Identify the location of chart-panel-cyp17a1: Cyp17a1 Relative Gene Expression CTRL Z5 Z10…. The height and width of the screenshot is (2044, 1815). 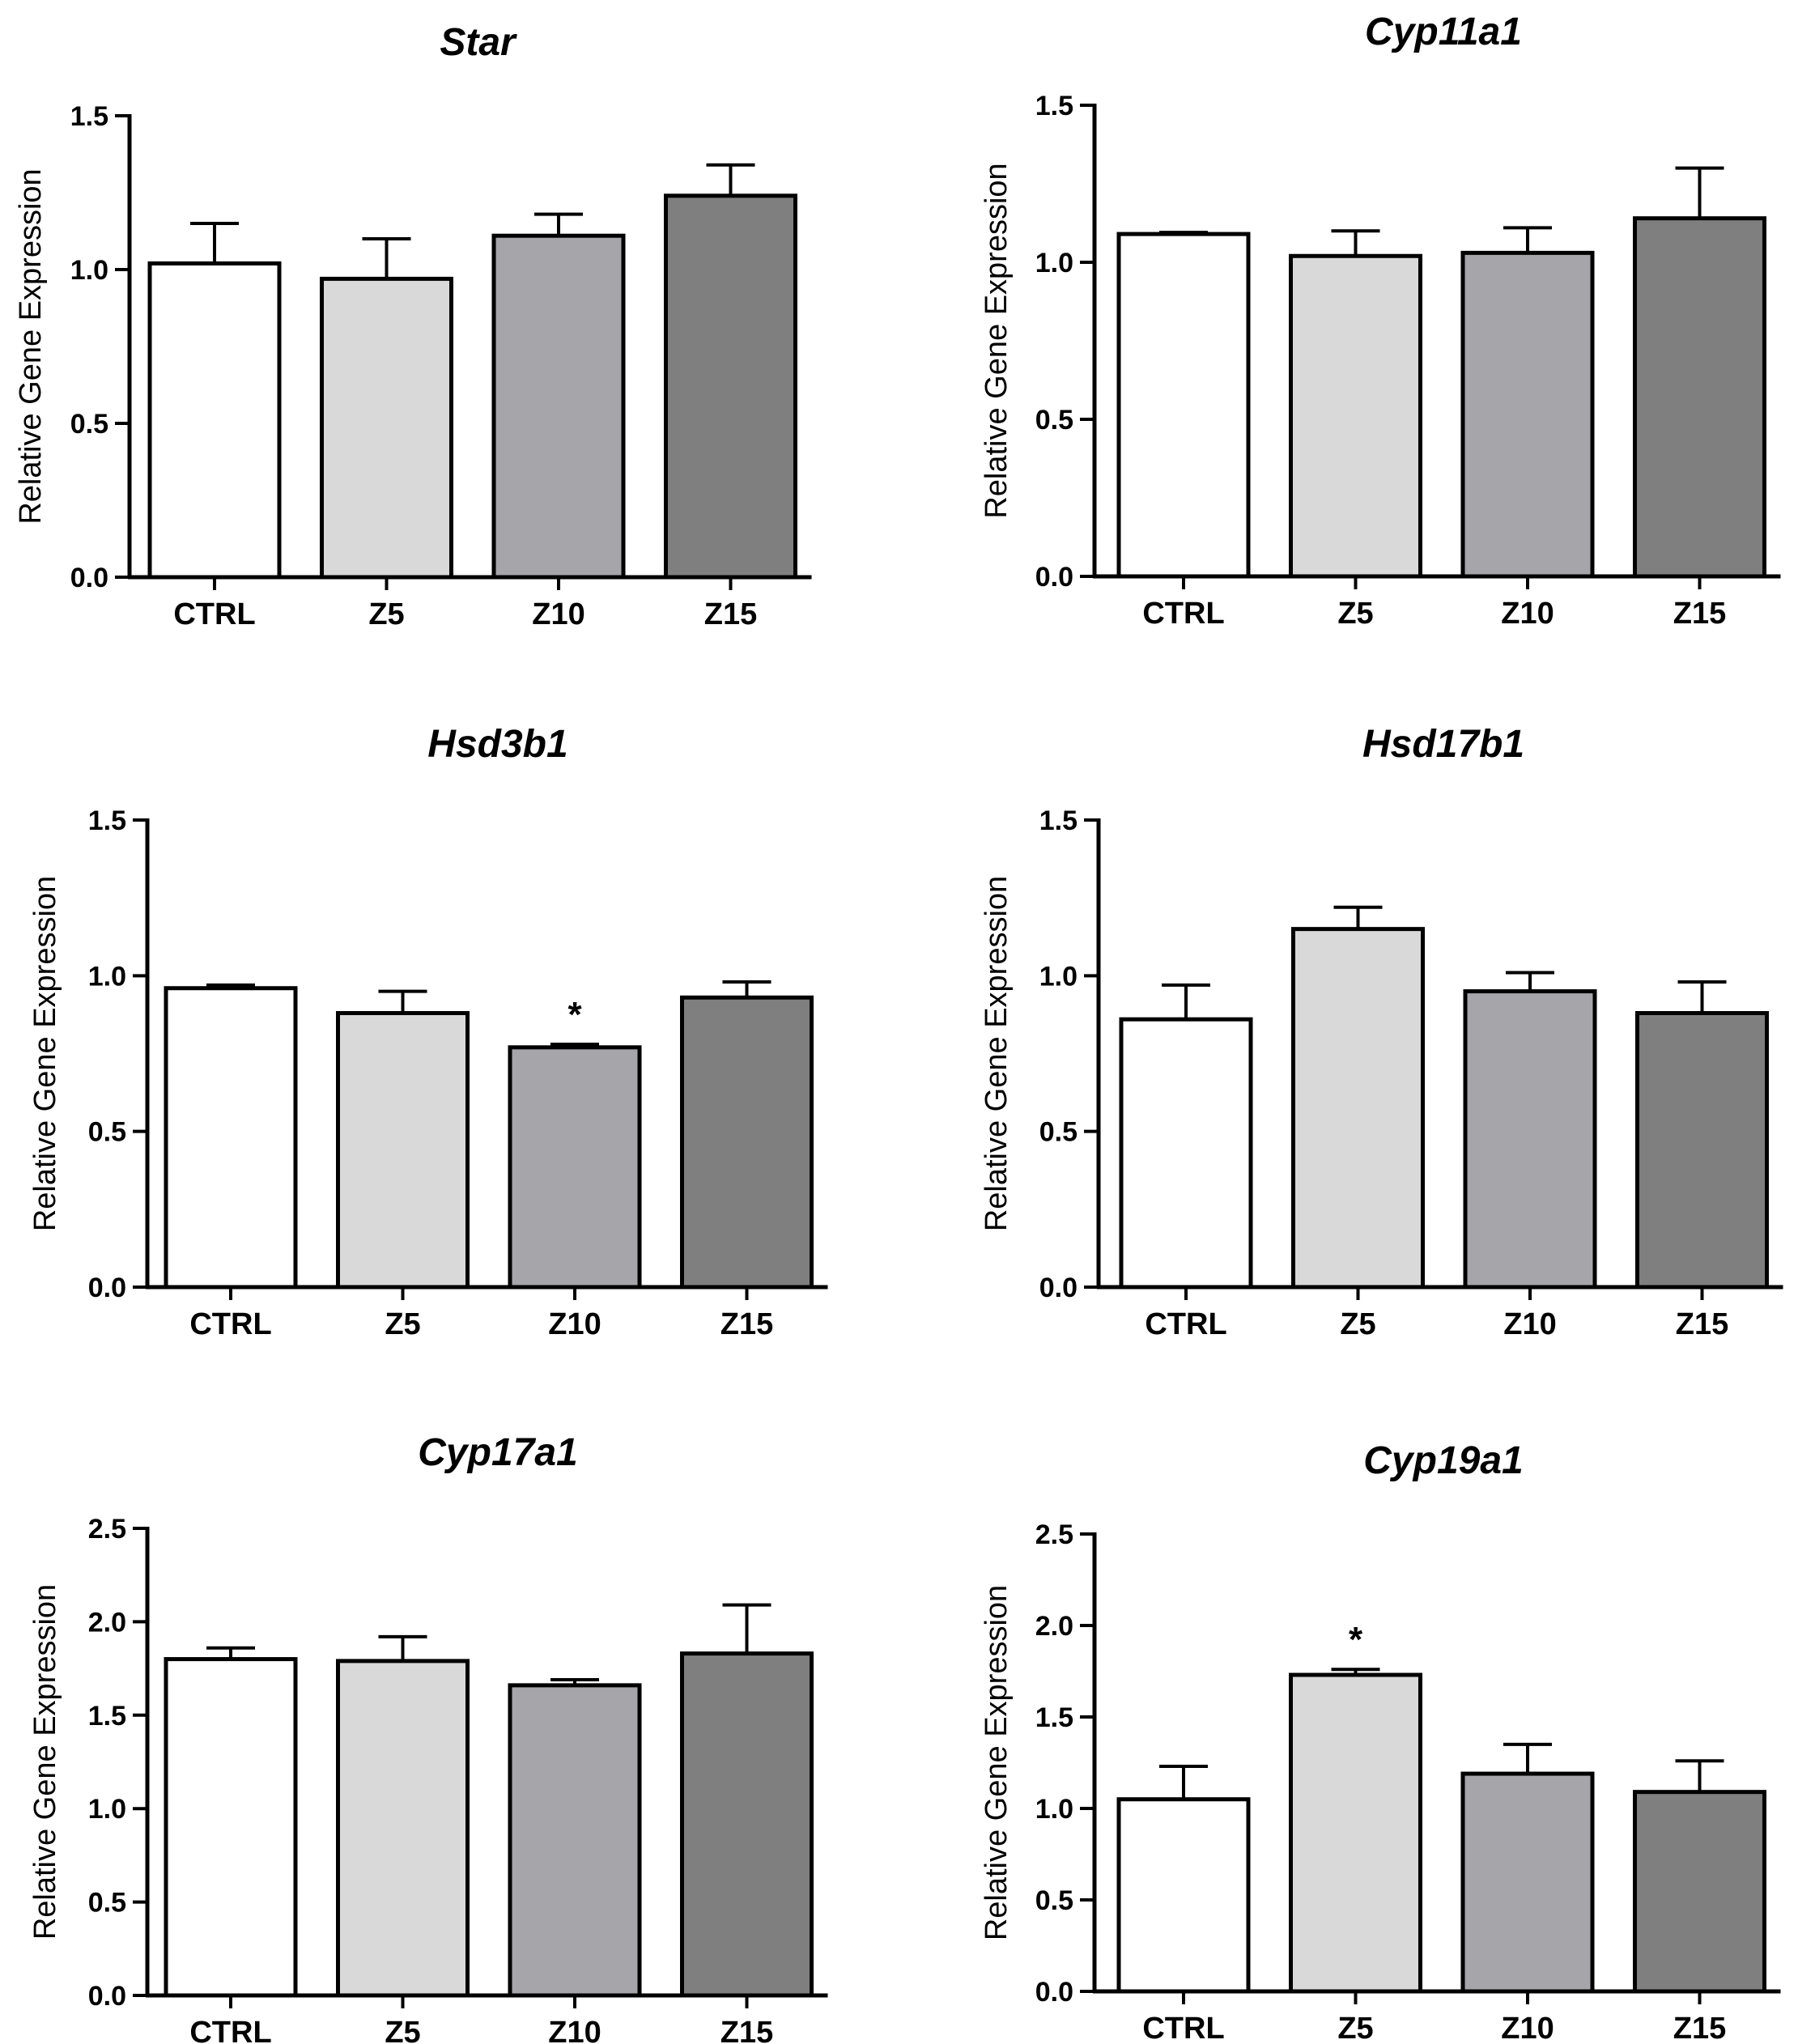
(428, 1738).